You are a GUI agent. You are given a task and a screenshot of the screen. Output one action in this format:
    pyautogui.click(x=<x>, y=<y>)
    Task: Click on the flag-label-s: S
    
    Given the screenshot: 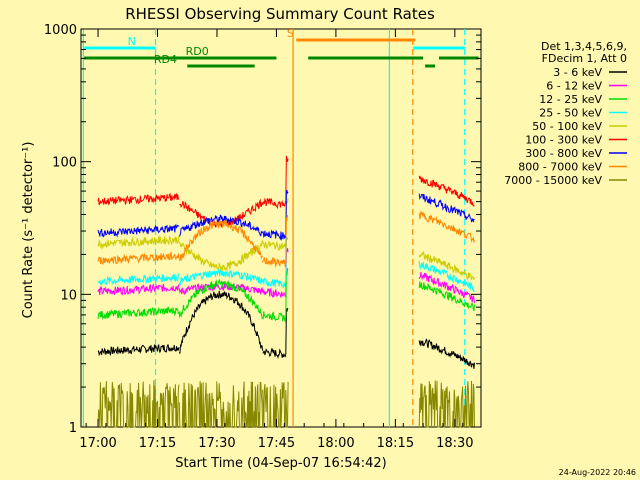 What is the action you would take?
    pyautogui.click(x=290, y=33)
    